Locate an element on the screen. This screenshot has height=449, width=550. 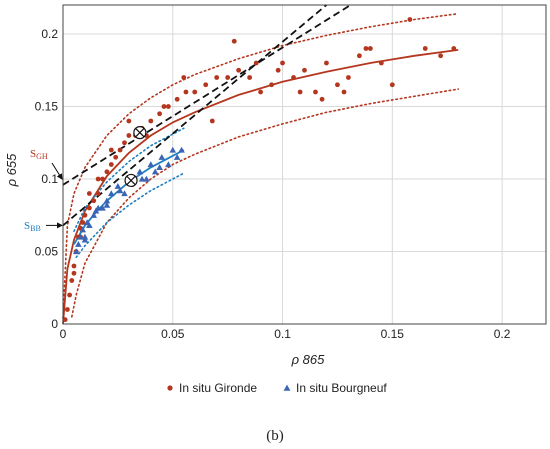
annotation-arrow is located at coordinates (57, 171).